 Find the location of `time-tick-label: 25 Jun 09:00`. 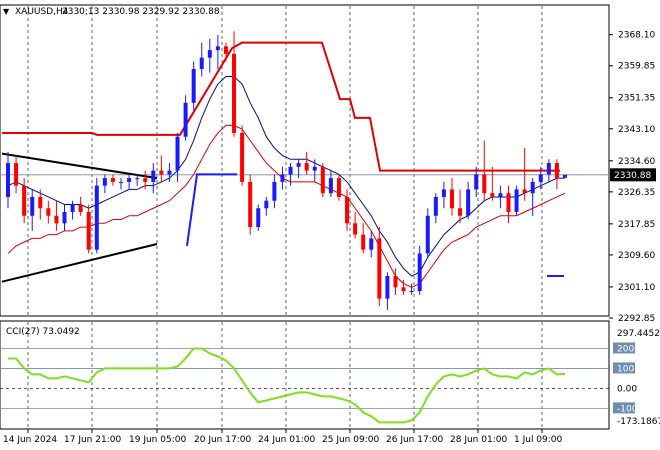

time-tick-label: 25 Jun 09:00 is located at coordinates (350, 440).